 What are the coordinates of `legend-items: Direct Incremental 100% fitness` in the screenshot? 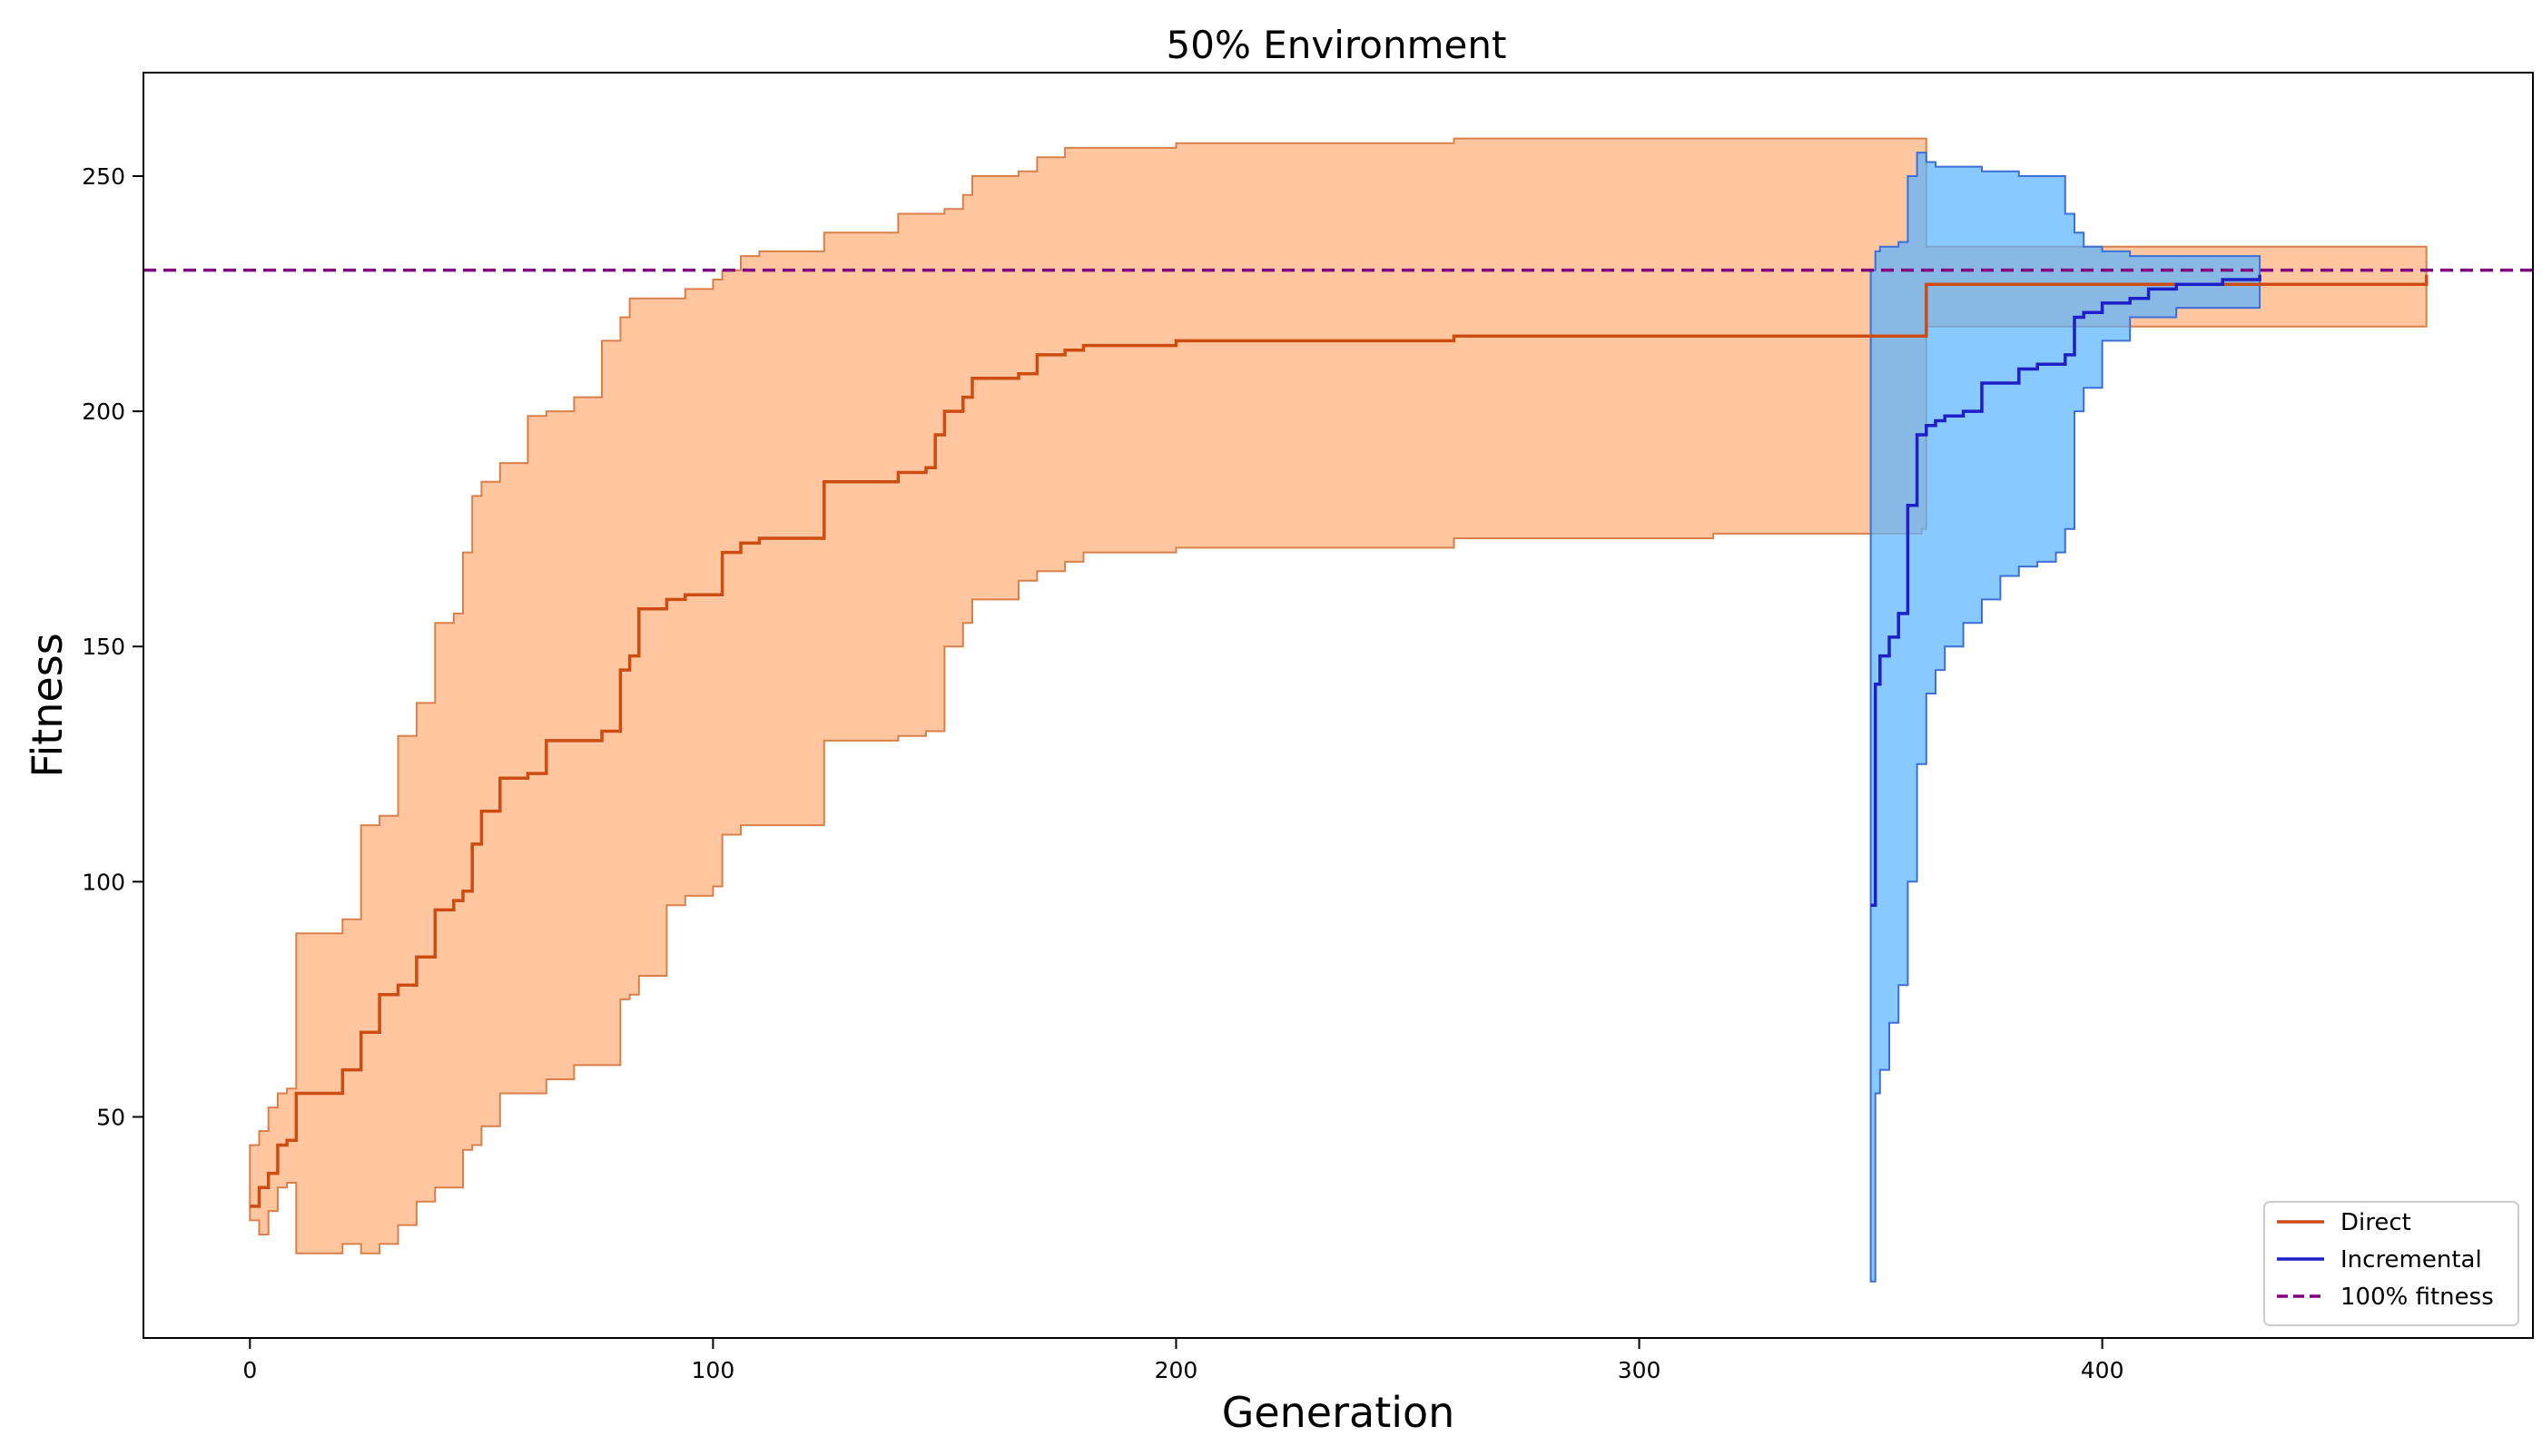 It's located at (2385, 1260).